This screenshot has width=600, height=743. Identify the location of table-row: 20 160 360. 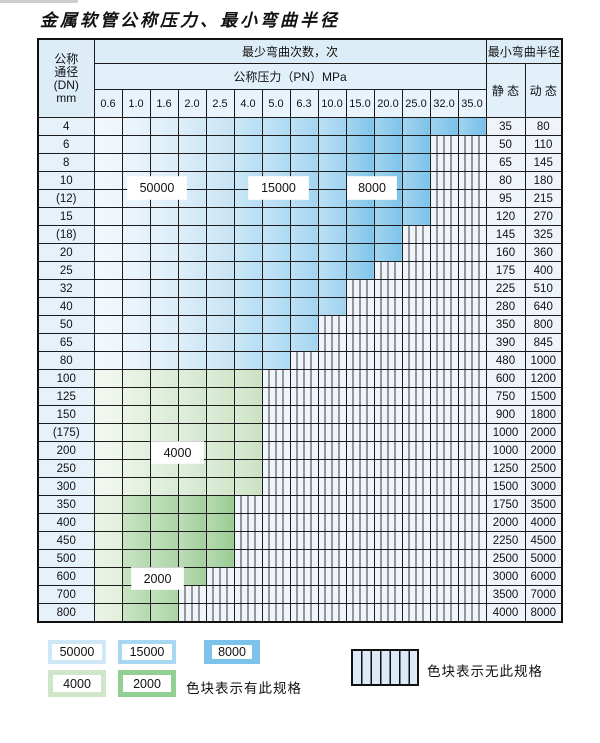
(300, 252).